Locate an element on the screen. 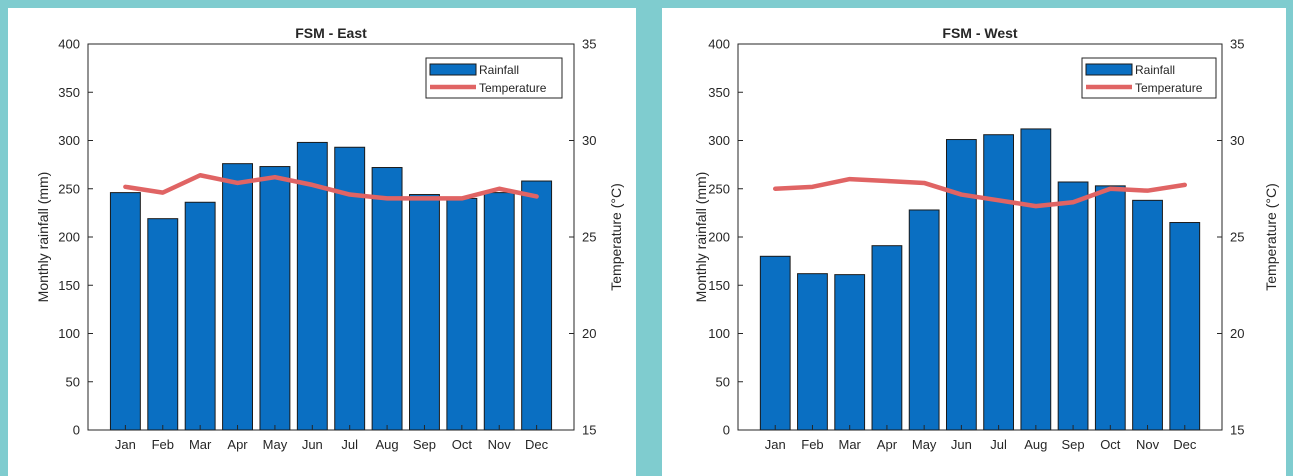 The image size is (1293, 476). chart-title: FSM - East is located at coordinates (331, 33).